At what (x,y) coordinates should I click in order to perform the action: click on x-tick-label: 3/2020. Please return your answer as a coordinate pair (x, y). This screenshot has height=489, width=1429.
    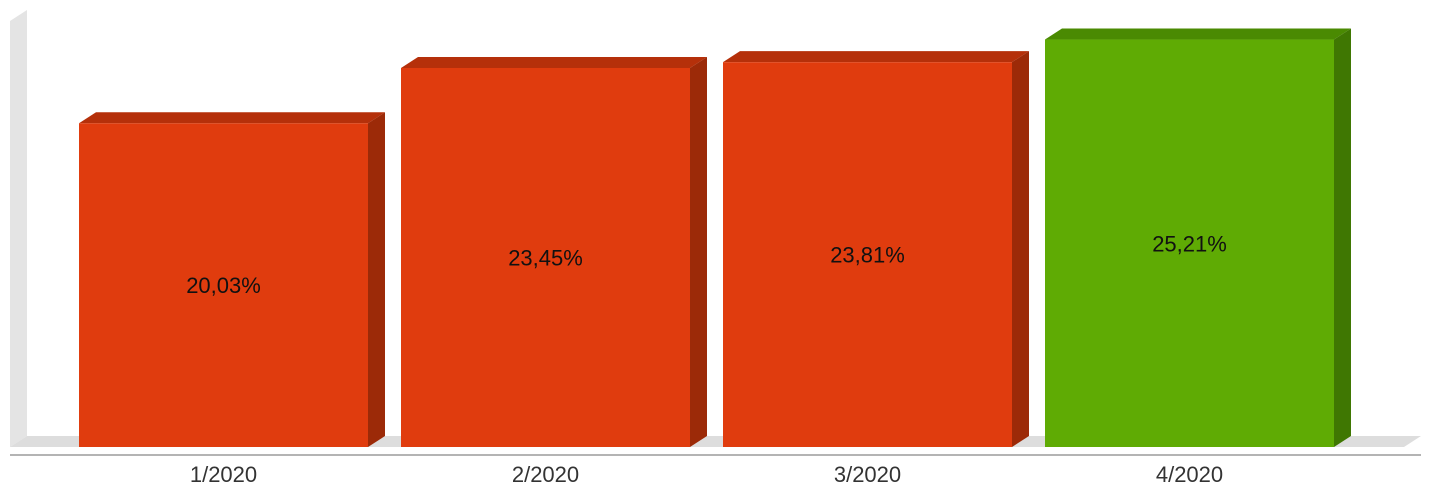
    Looking at the image, I should click on (867, 474).